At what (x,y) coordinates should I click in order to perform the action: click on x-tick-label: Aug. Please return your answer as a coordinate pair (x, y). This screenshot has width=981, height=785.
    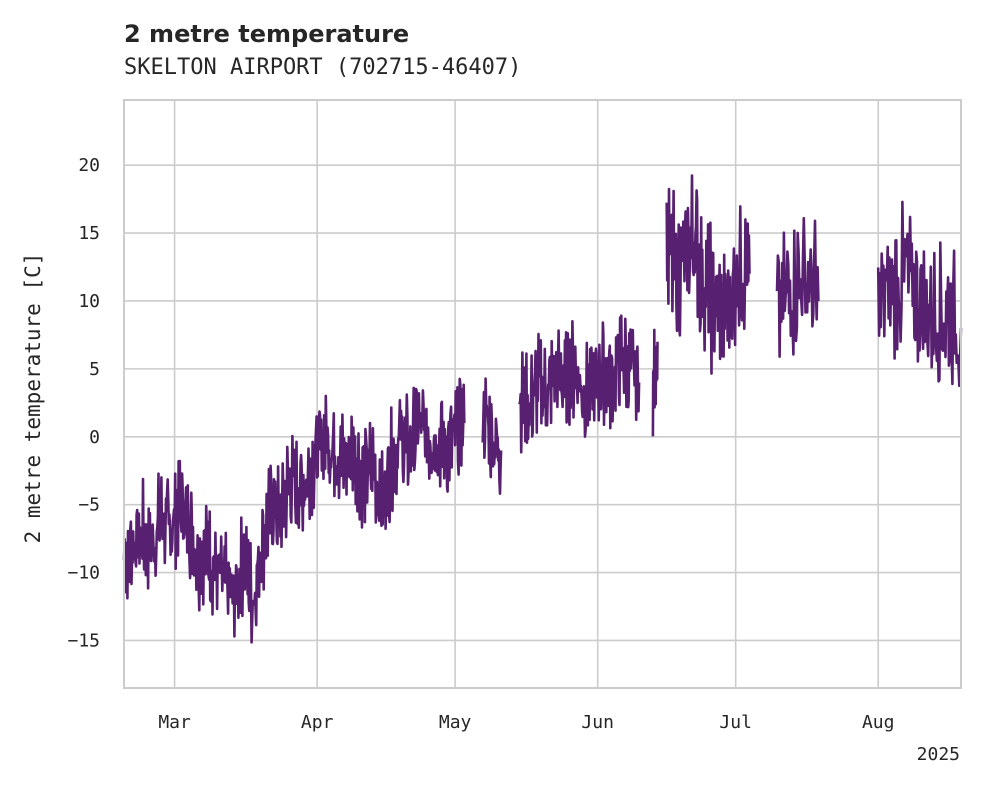
    Looking at the image, I should click on (878, 722).